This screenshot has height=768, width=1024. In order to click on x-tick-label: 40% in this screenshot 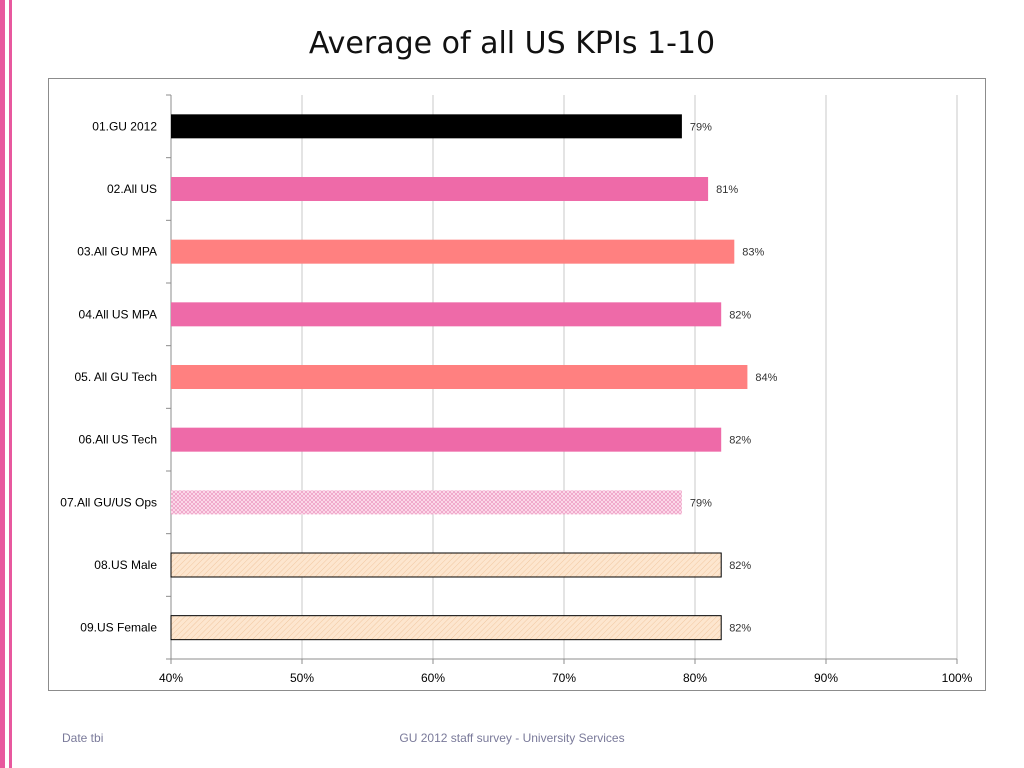, I will do `click(171, 678)`.